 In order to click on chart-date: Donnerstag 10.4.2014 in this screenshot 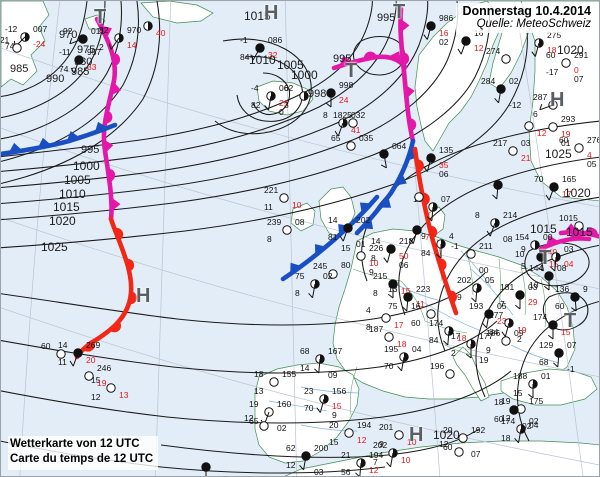, I will do `click(526, 11)`.